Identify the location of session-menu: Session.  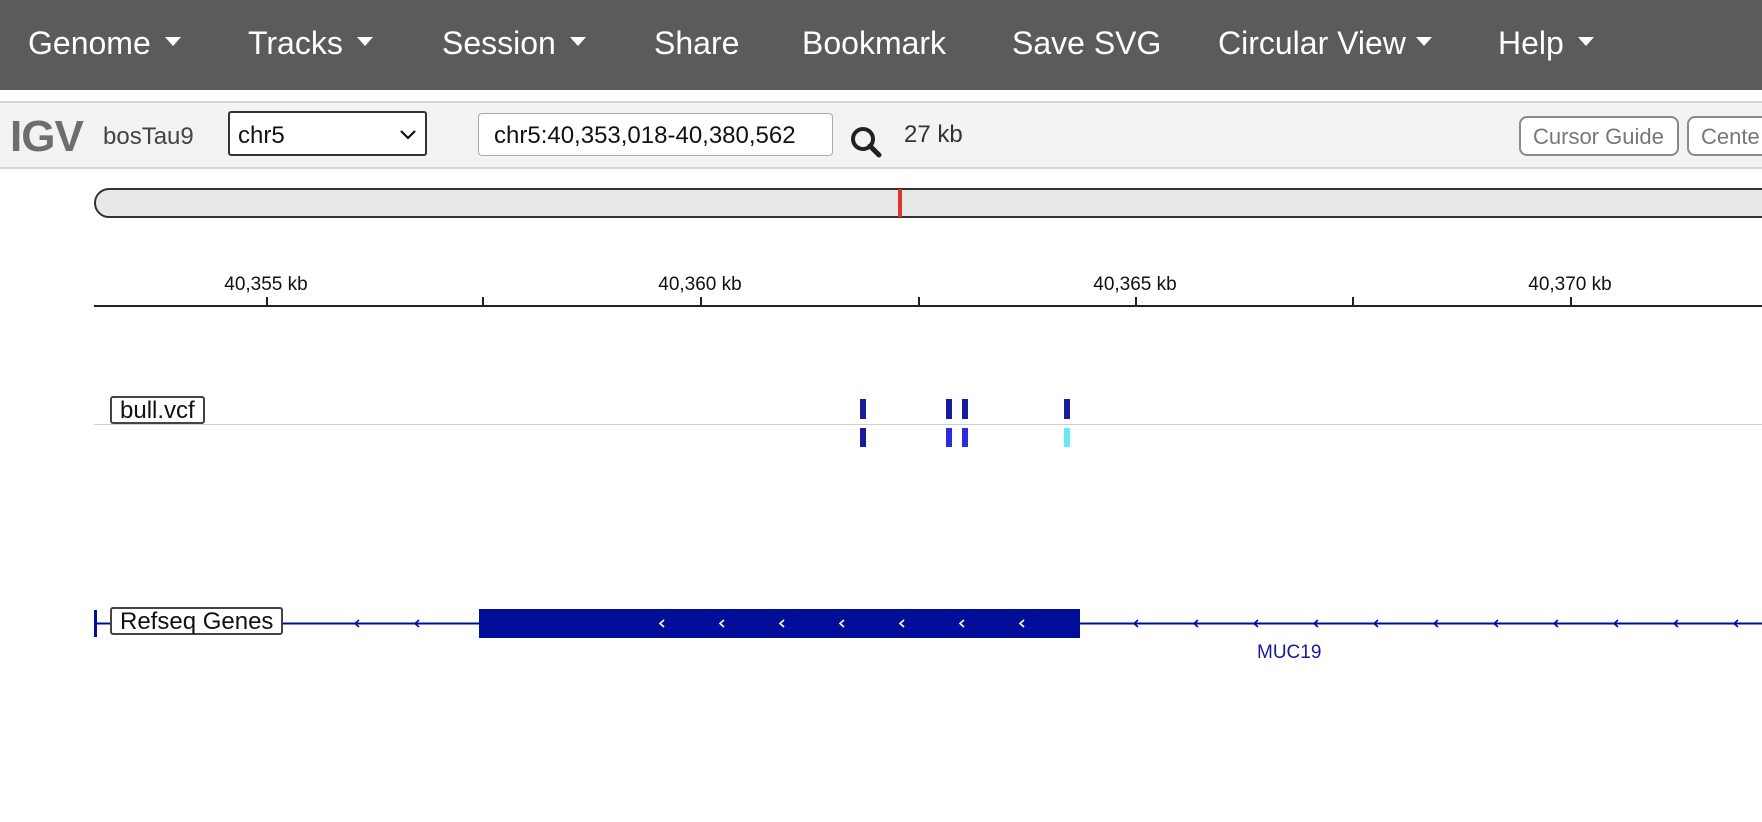
(514, 45).